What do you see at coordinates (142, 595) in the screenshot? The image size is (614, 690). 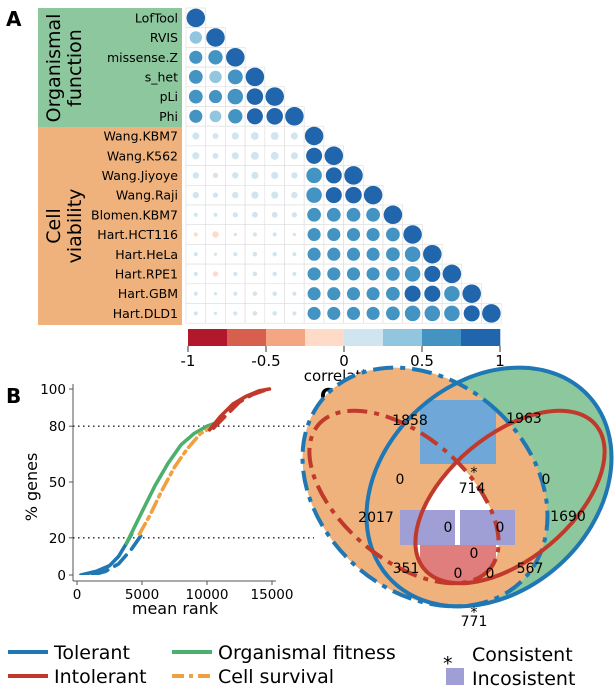 I see `x-tick-label: 5000` at bounding box center [142, 595].